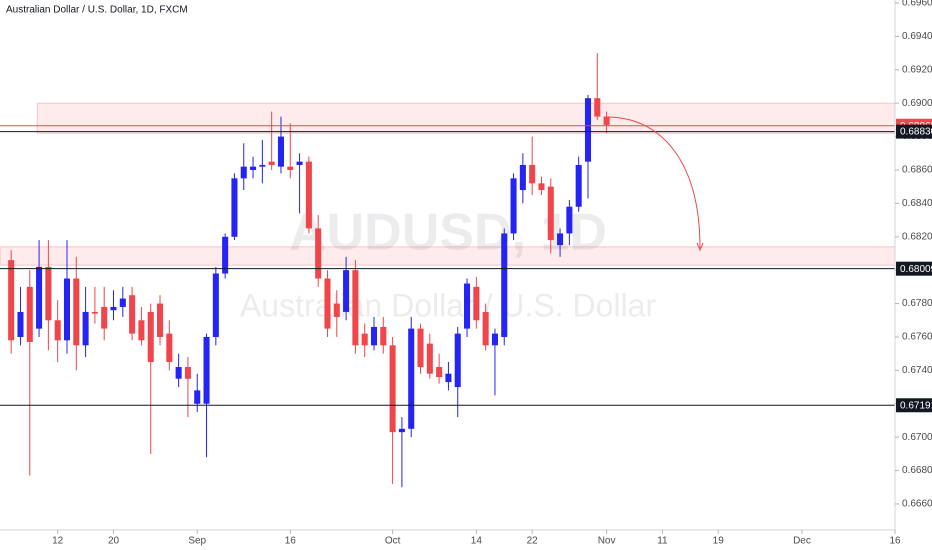 Image resolution: width=932 pixels, height=550 pixels. I want to click on watermark: AUDUSD, 1D, so click(448, 233).